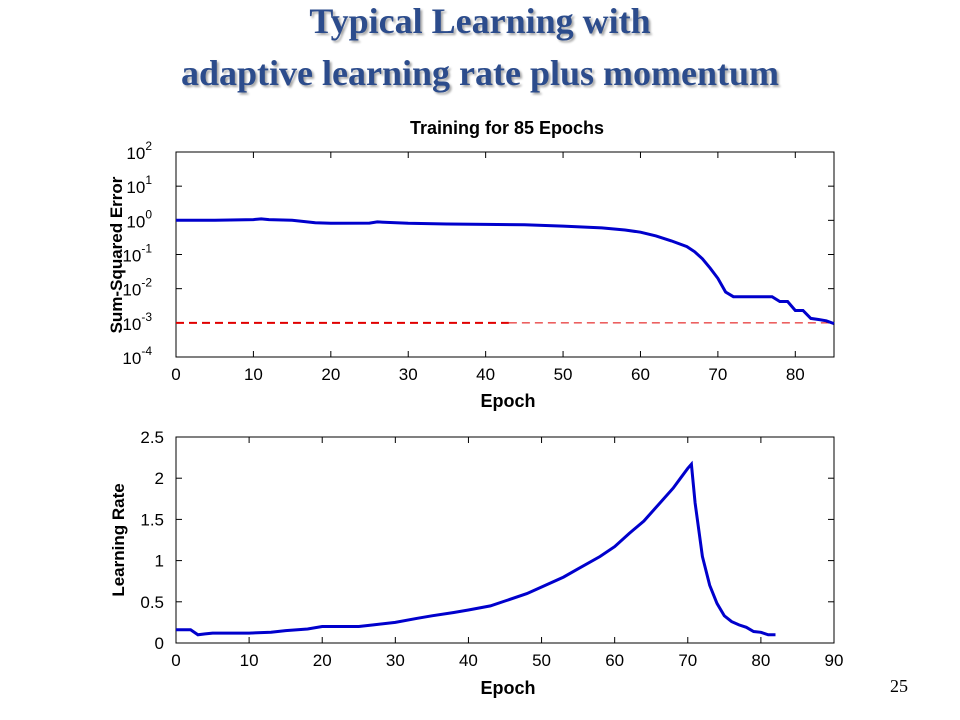  I want to click on y-tick-label: 0, so click(159, 643).